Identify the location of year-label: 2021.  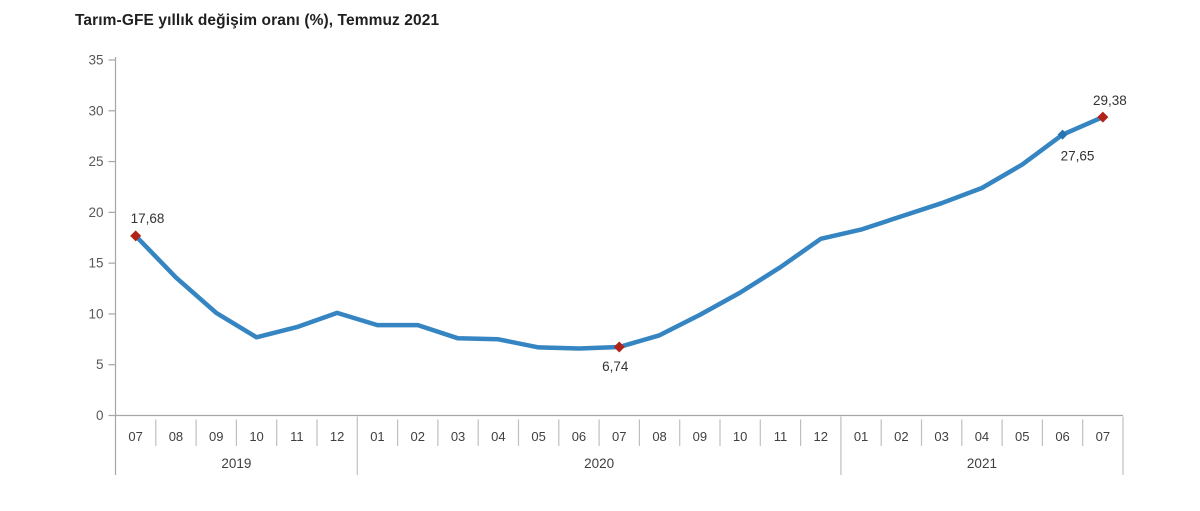
(982, 463).